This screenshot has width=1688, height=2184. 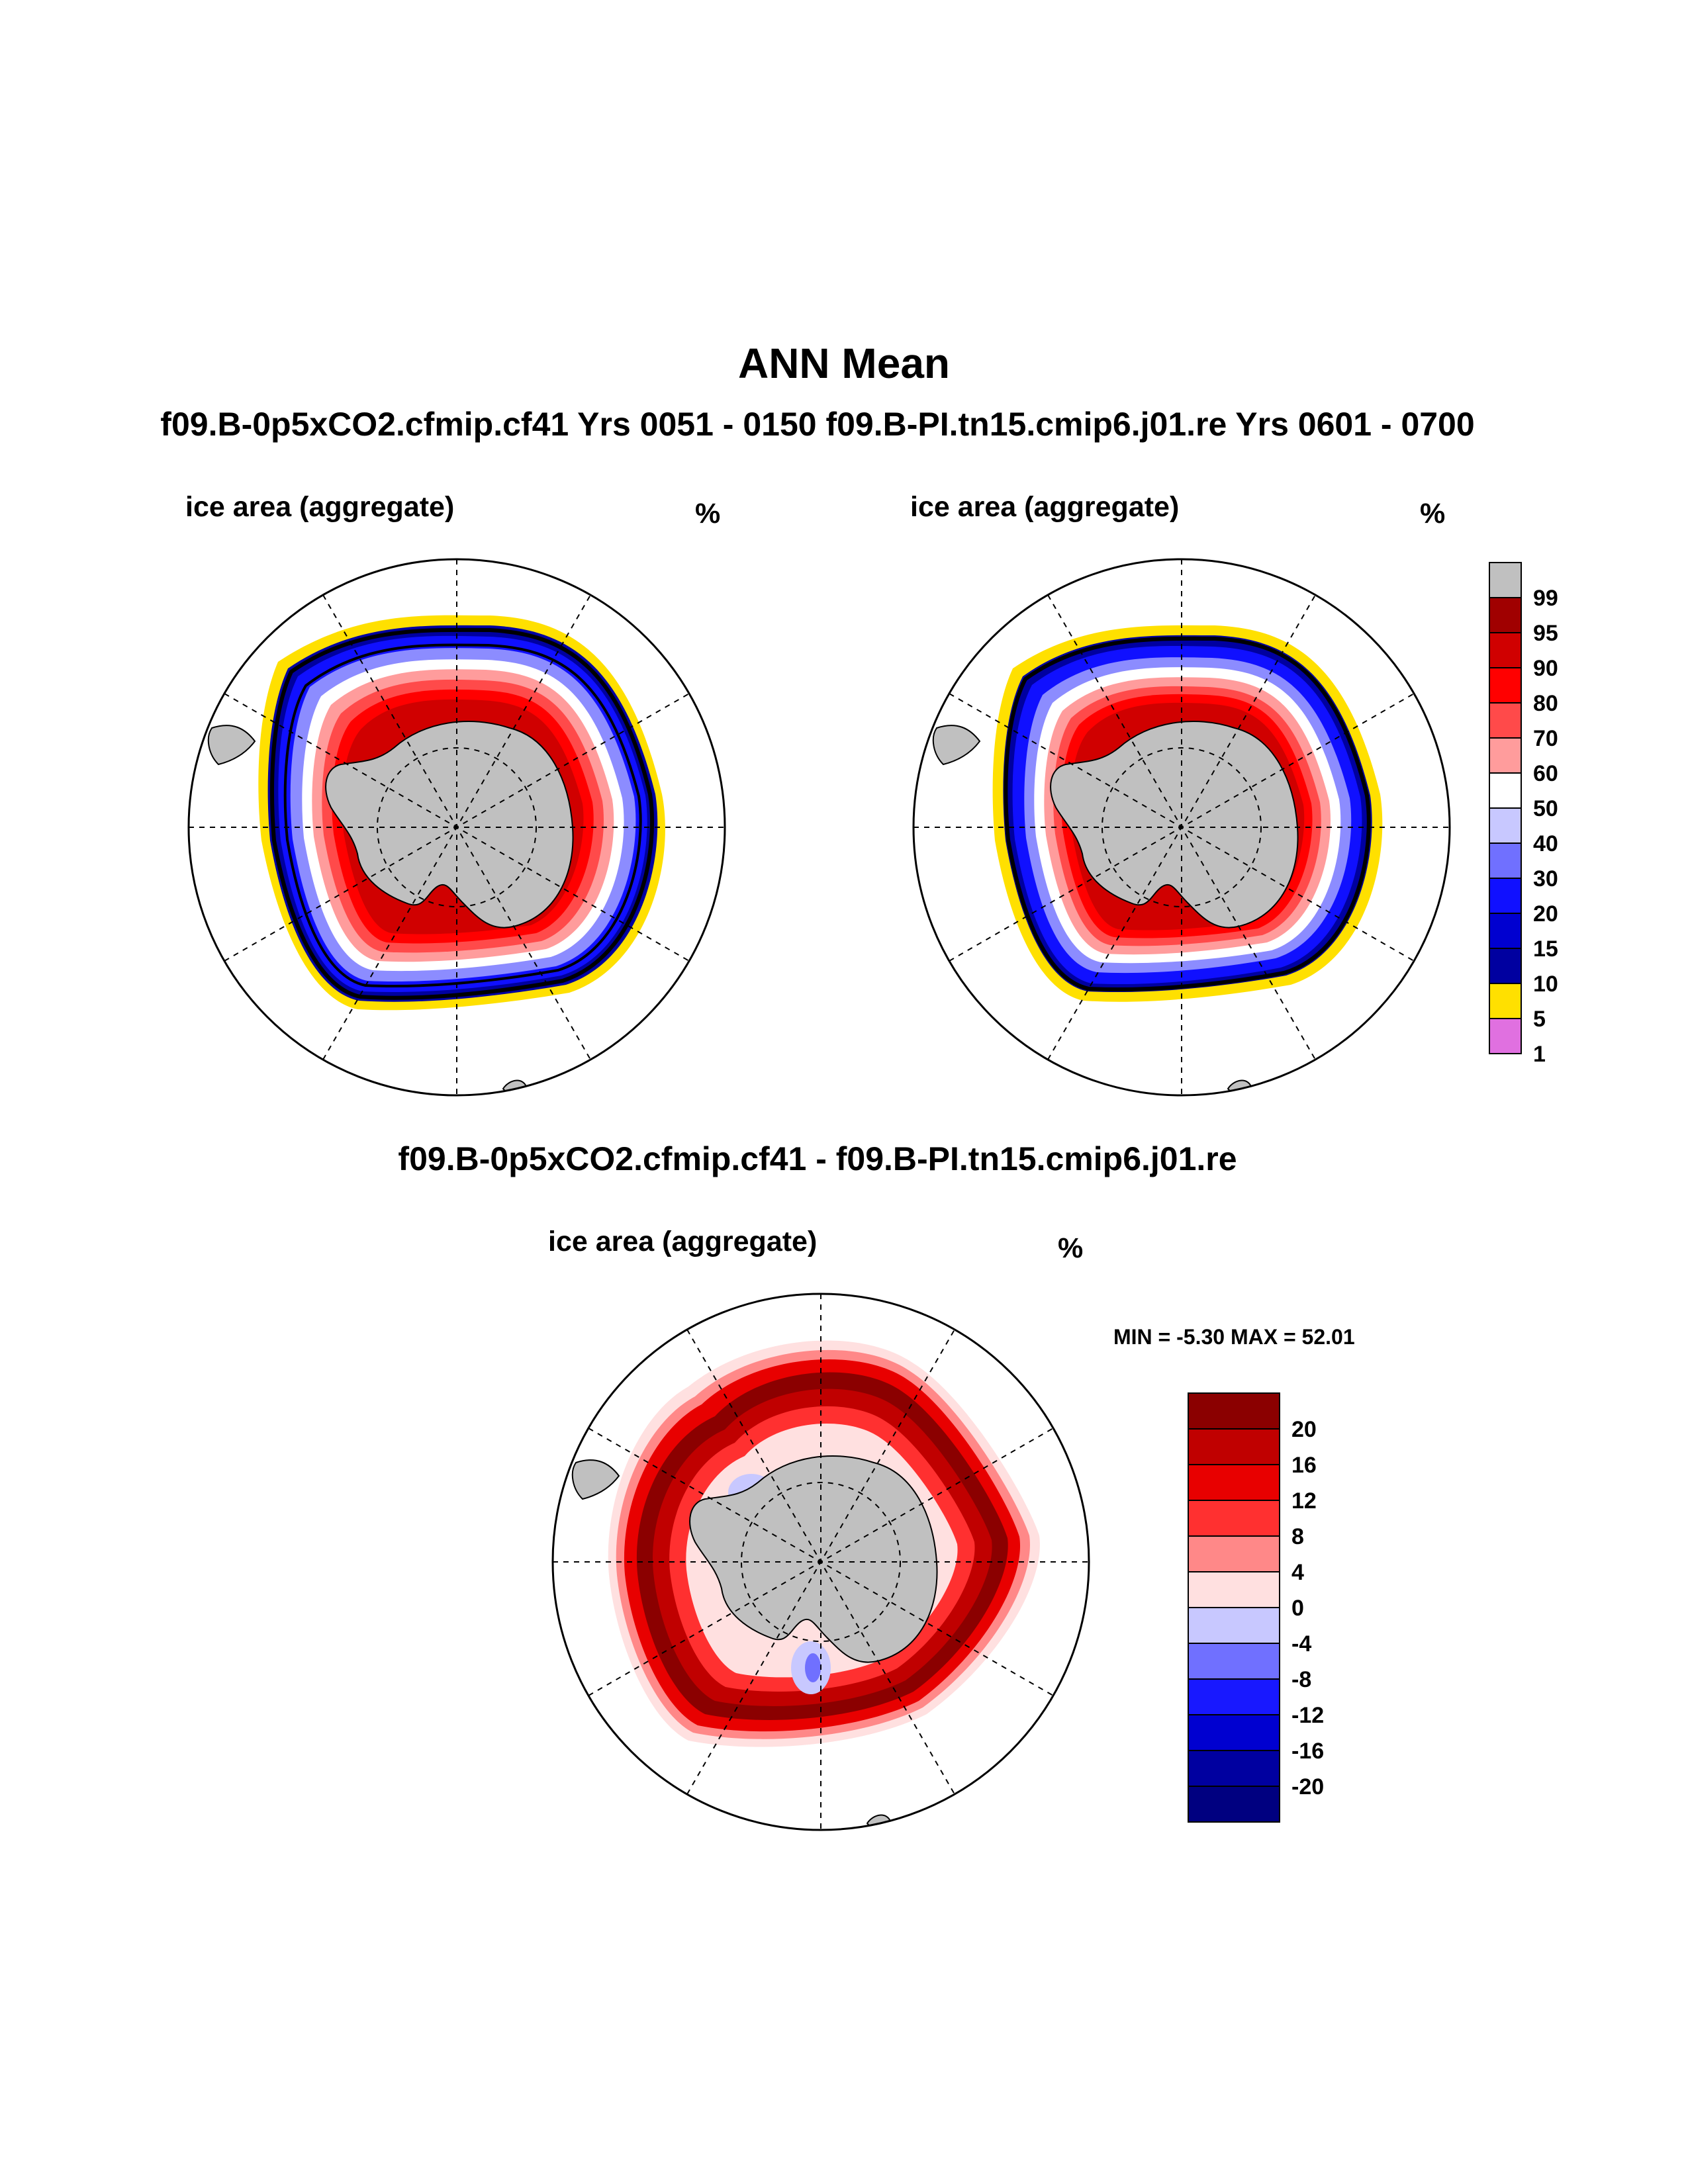 I want to click on min-max-readout: MIN = -5.30 MAX = 52.01, so click(x=1234, y=1337).